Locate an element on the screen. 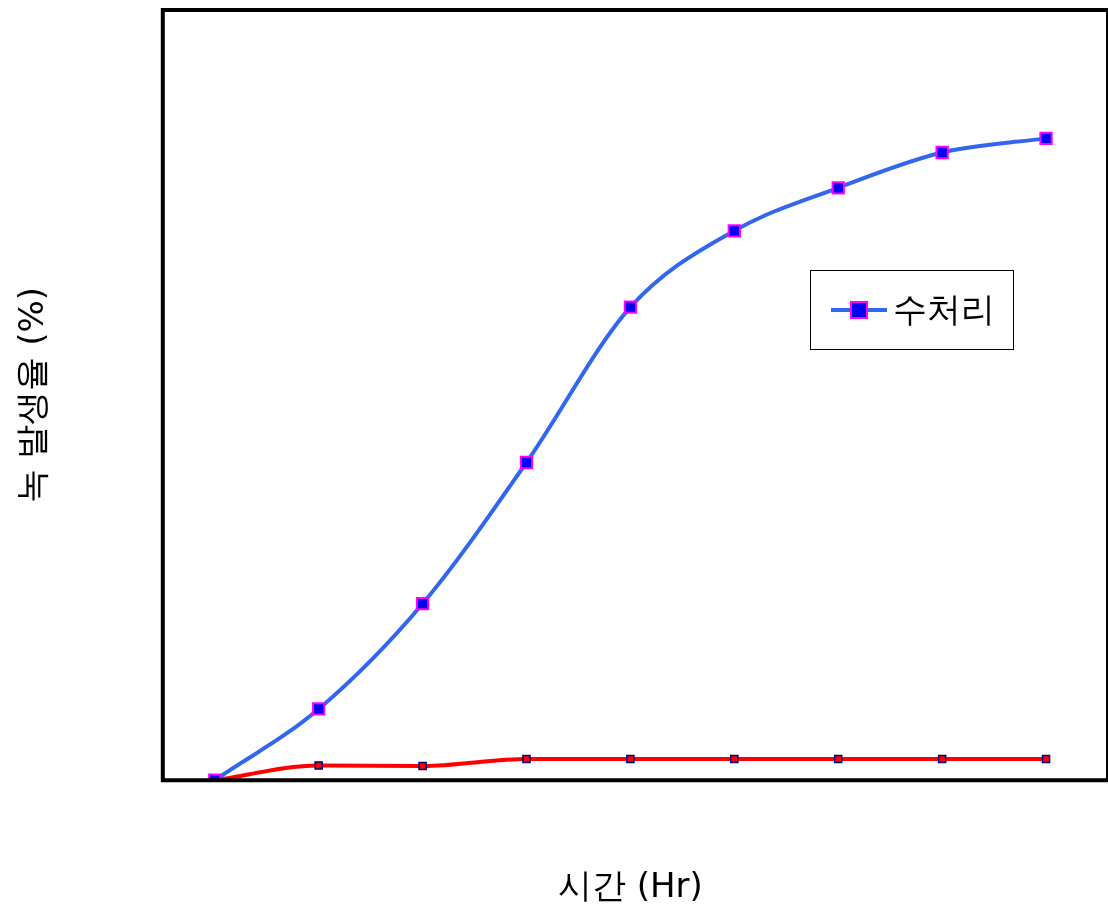 This screenshot has height=913, width=1108. y-axis-title: 녹 발생율 (%) is located at coordinates (31, 395).